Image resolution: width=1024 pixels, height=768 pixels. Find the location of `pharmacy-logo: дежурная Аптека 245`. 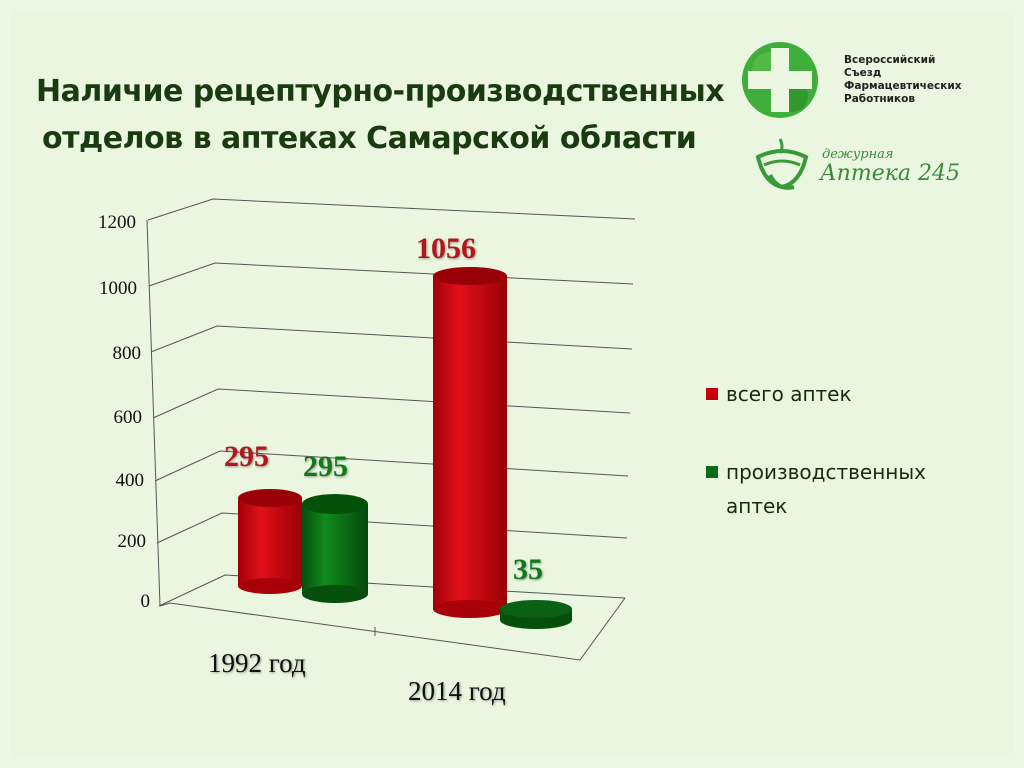

pharmacy-logo: дежурная Аптека 245 is located at coordinates (870, 165).